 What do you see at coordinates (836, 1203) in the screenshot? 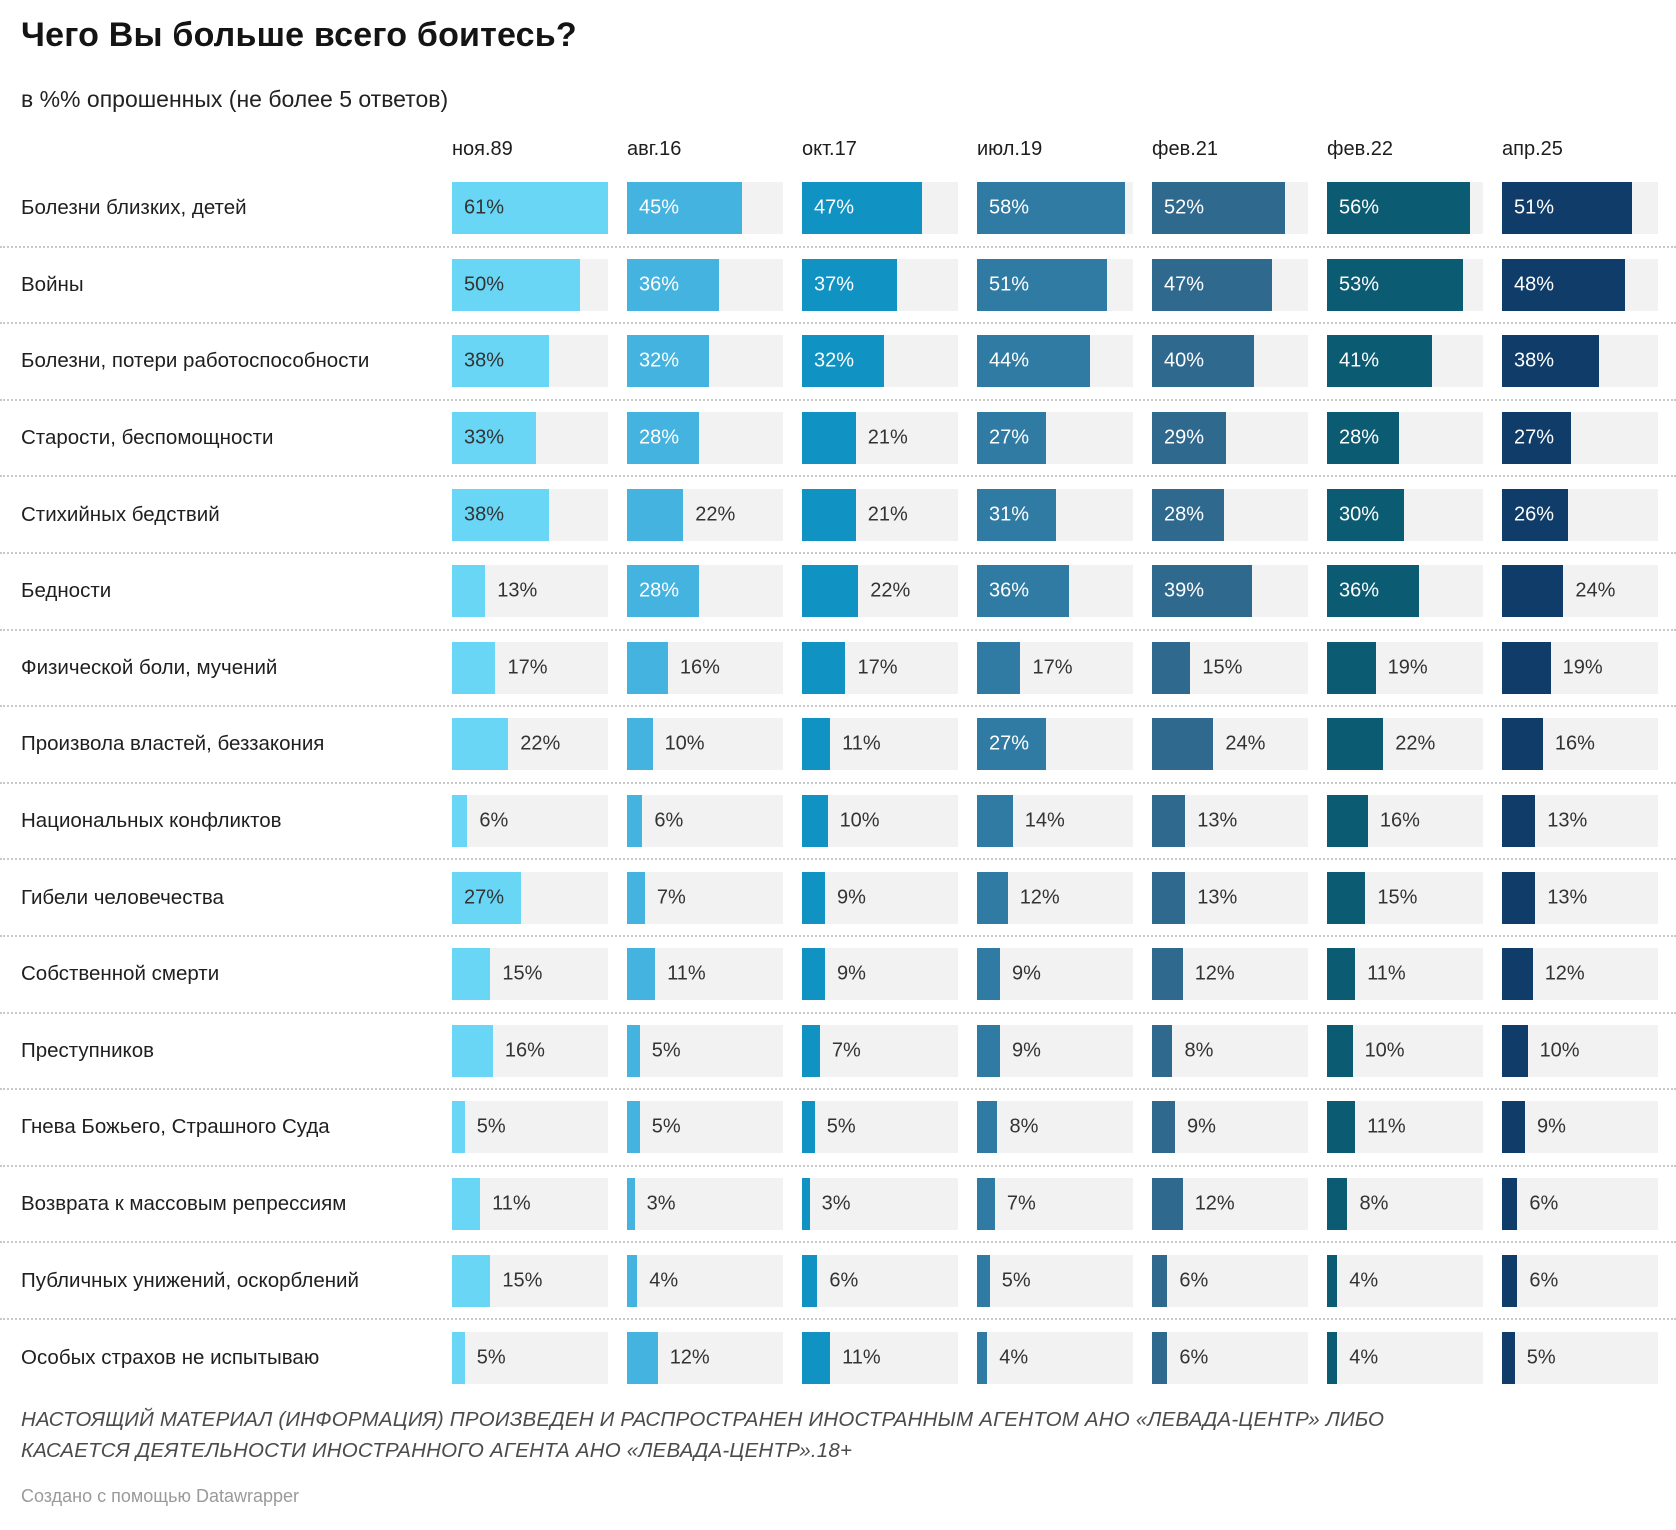
I see `bar-value-label: 3%` at bounding box center [836, 1203].